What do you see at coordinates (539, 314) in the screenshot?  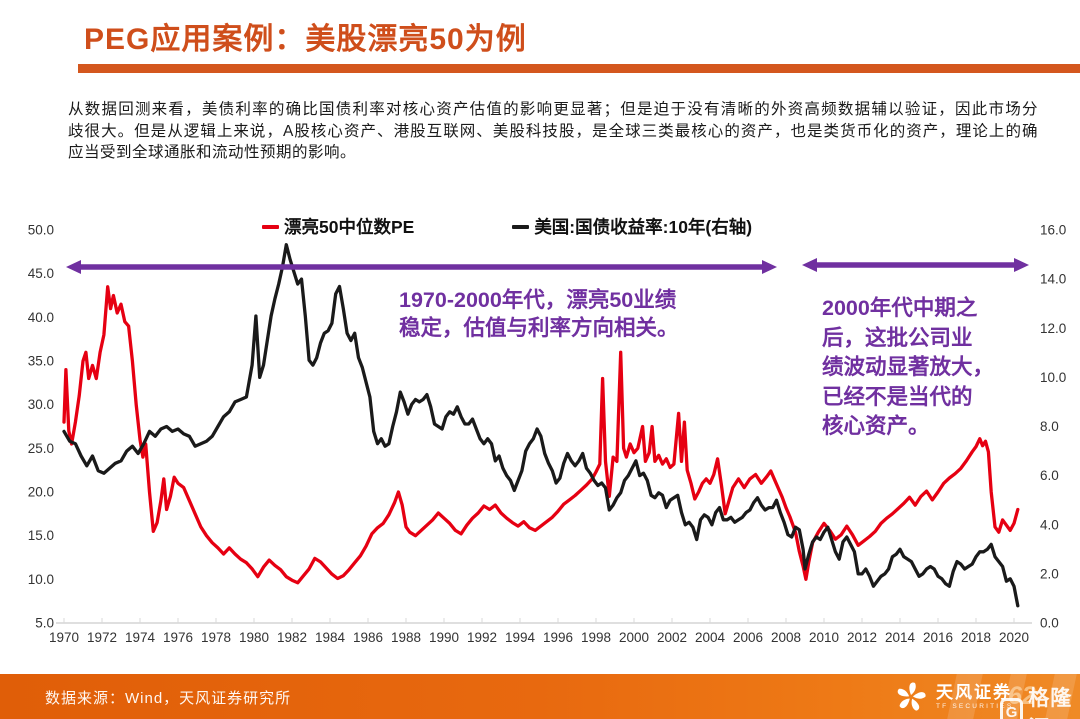 I see `annotation-1970-2000: 1970-2000年代，漂亮50业绩 稳定，估值与利率方向相关。` at bounding box center [539, 314].